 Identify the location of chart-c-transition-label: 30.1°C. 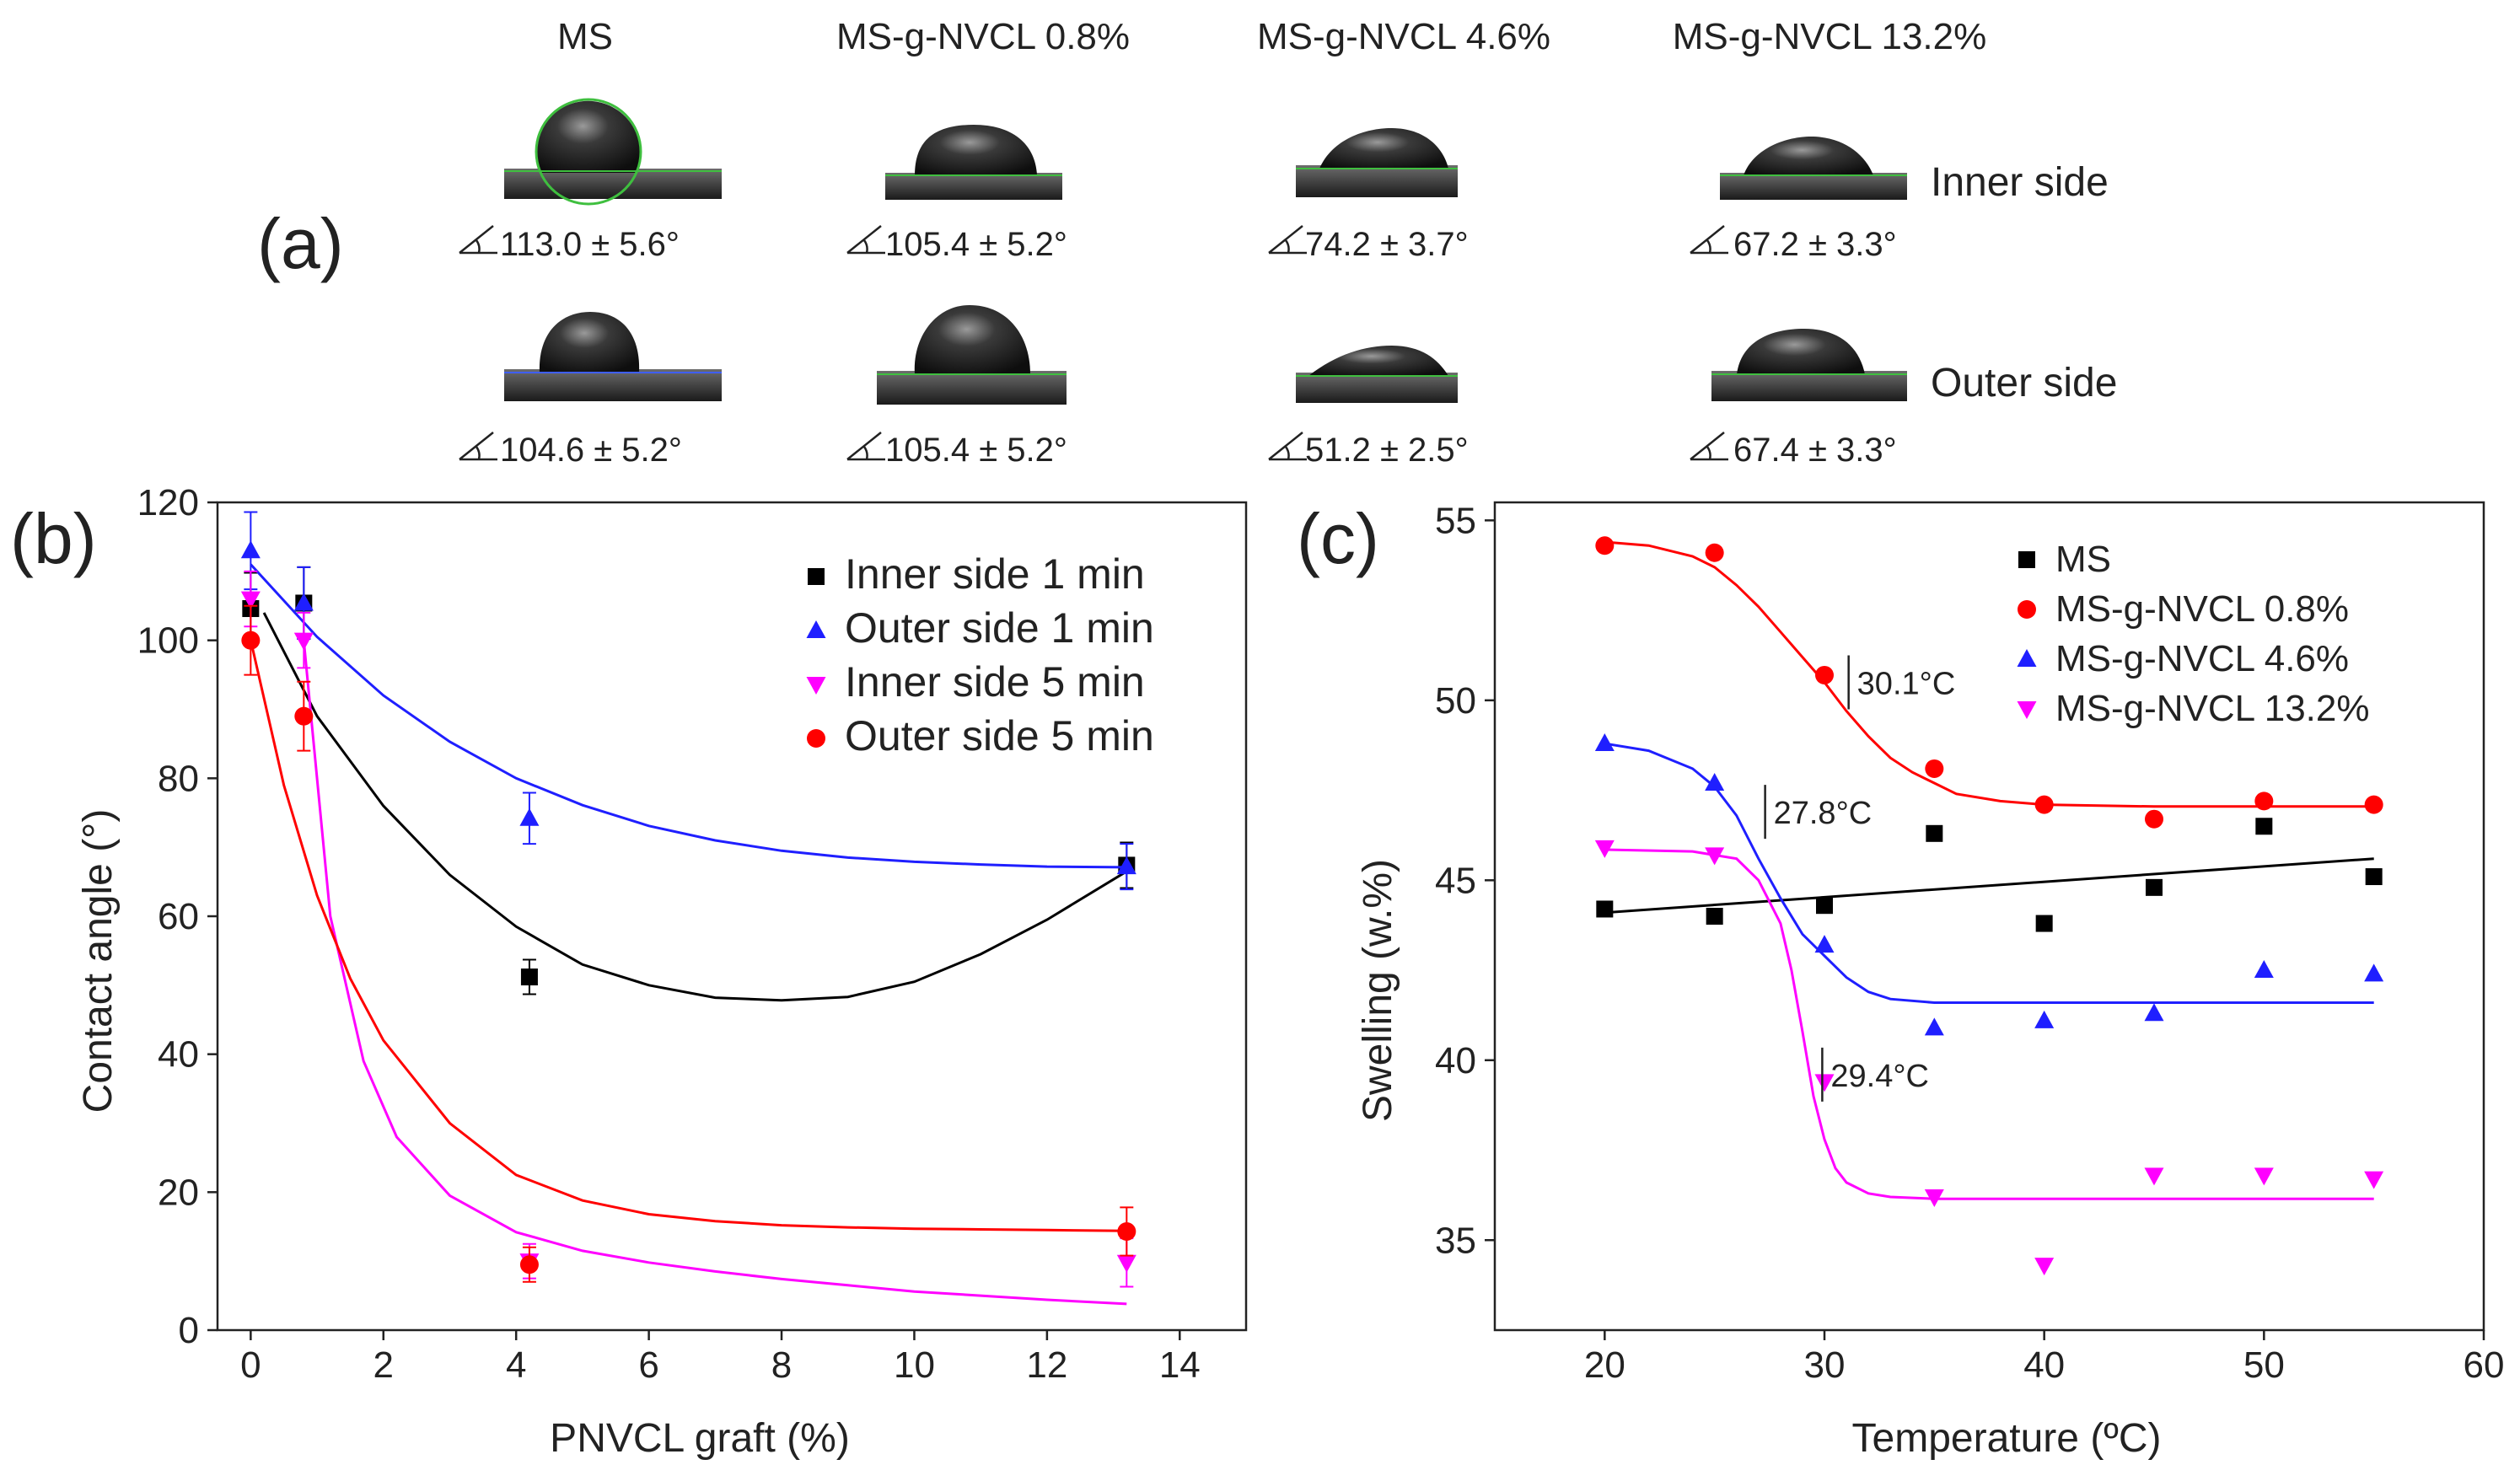
(1906, 683).